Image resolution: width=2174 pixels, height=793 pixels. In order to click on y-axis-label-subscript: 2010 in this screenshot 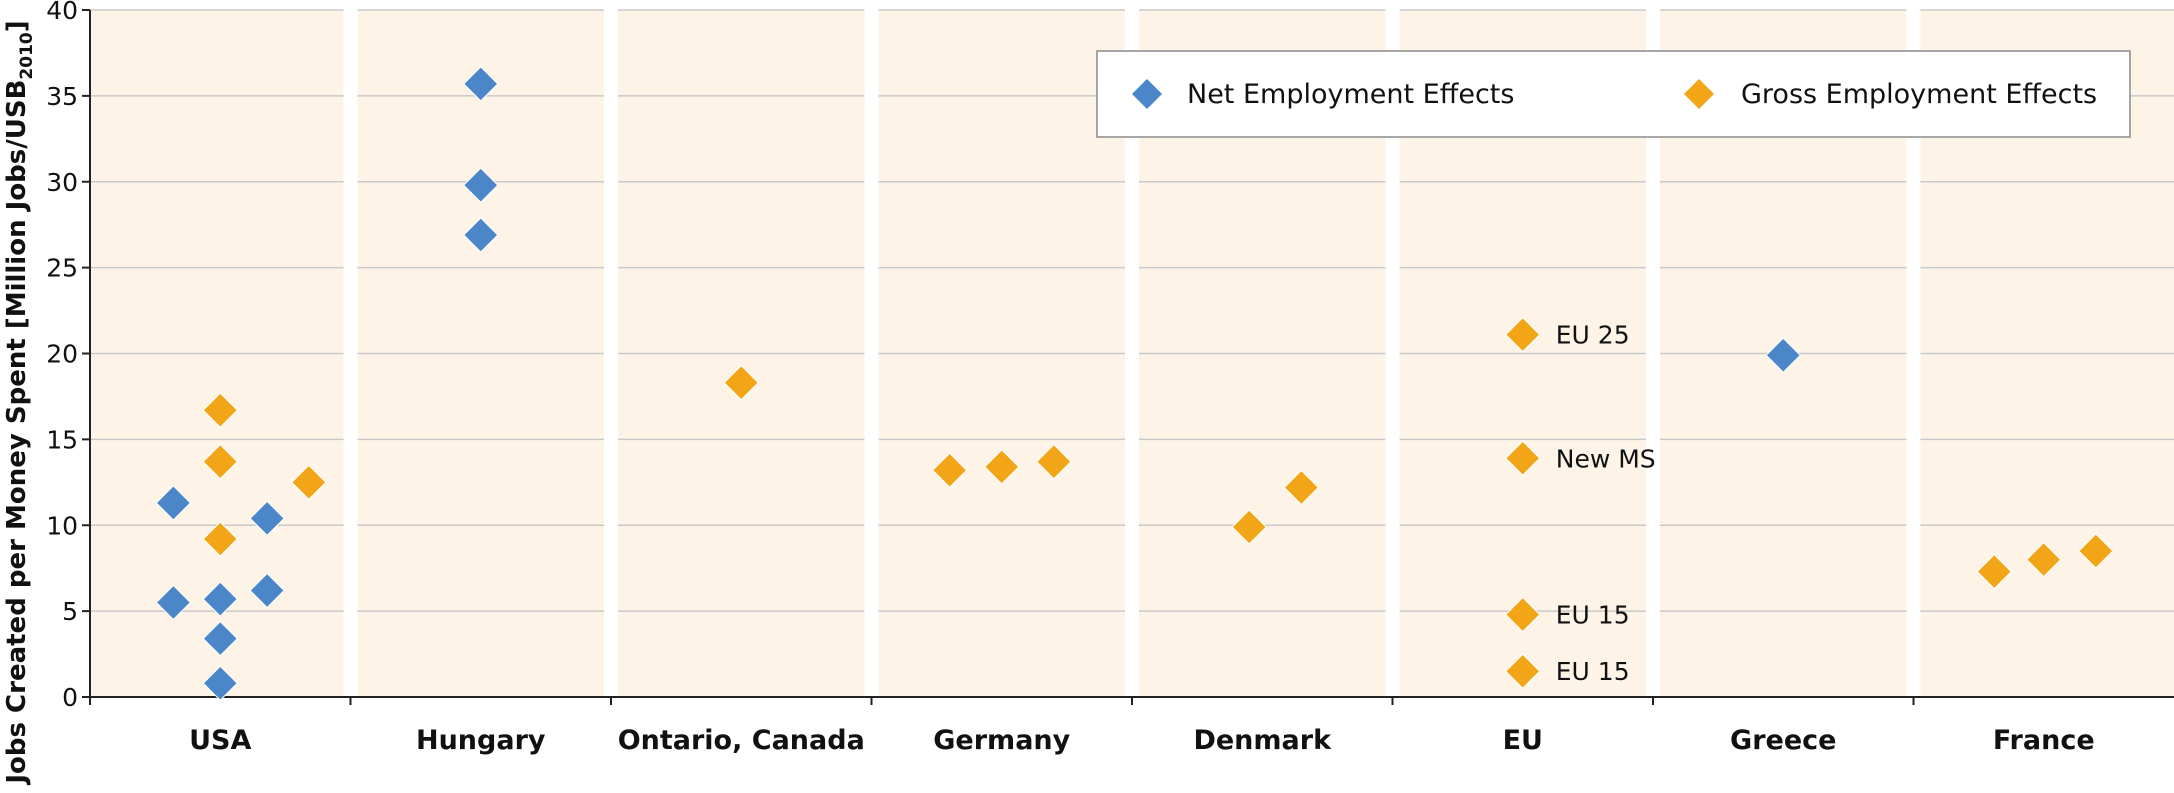, I will do `click(27, 55)`.